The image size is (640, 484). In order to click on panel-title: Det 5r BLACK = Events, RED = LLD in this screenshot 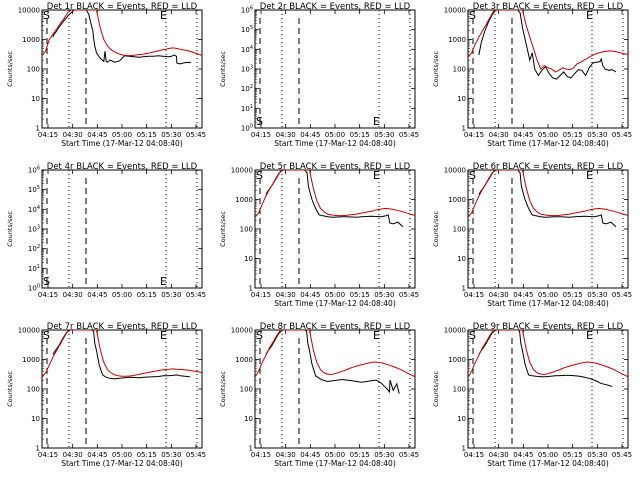, I will do `click(335, 167)`.